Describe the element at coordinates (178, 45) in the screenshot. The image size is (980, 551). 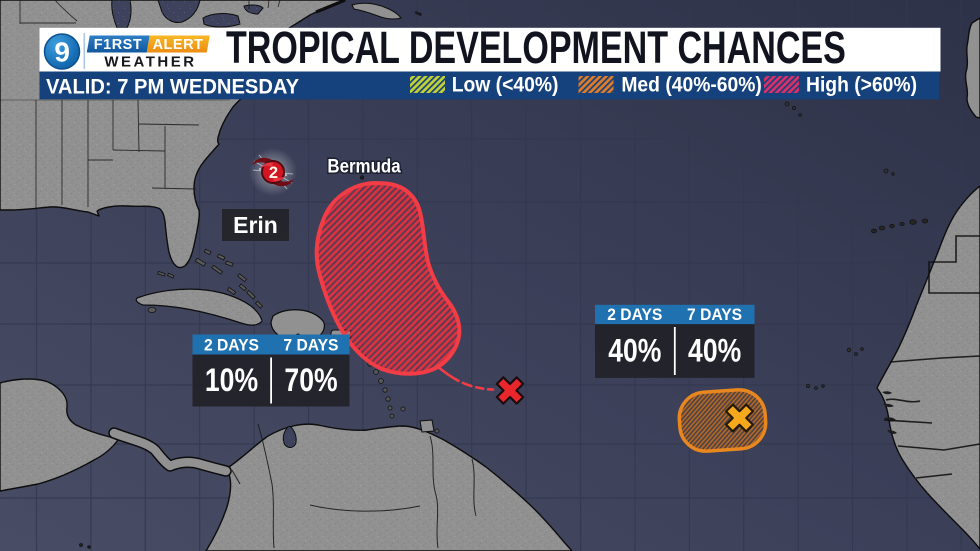
I see `svg-text: ALERT` at that location.